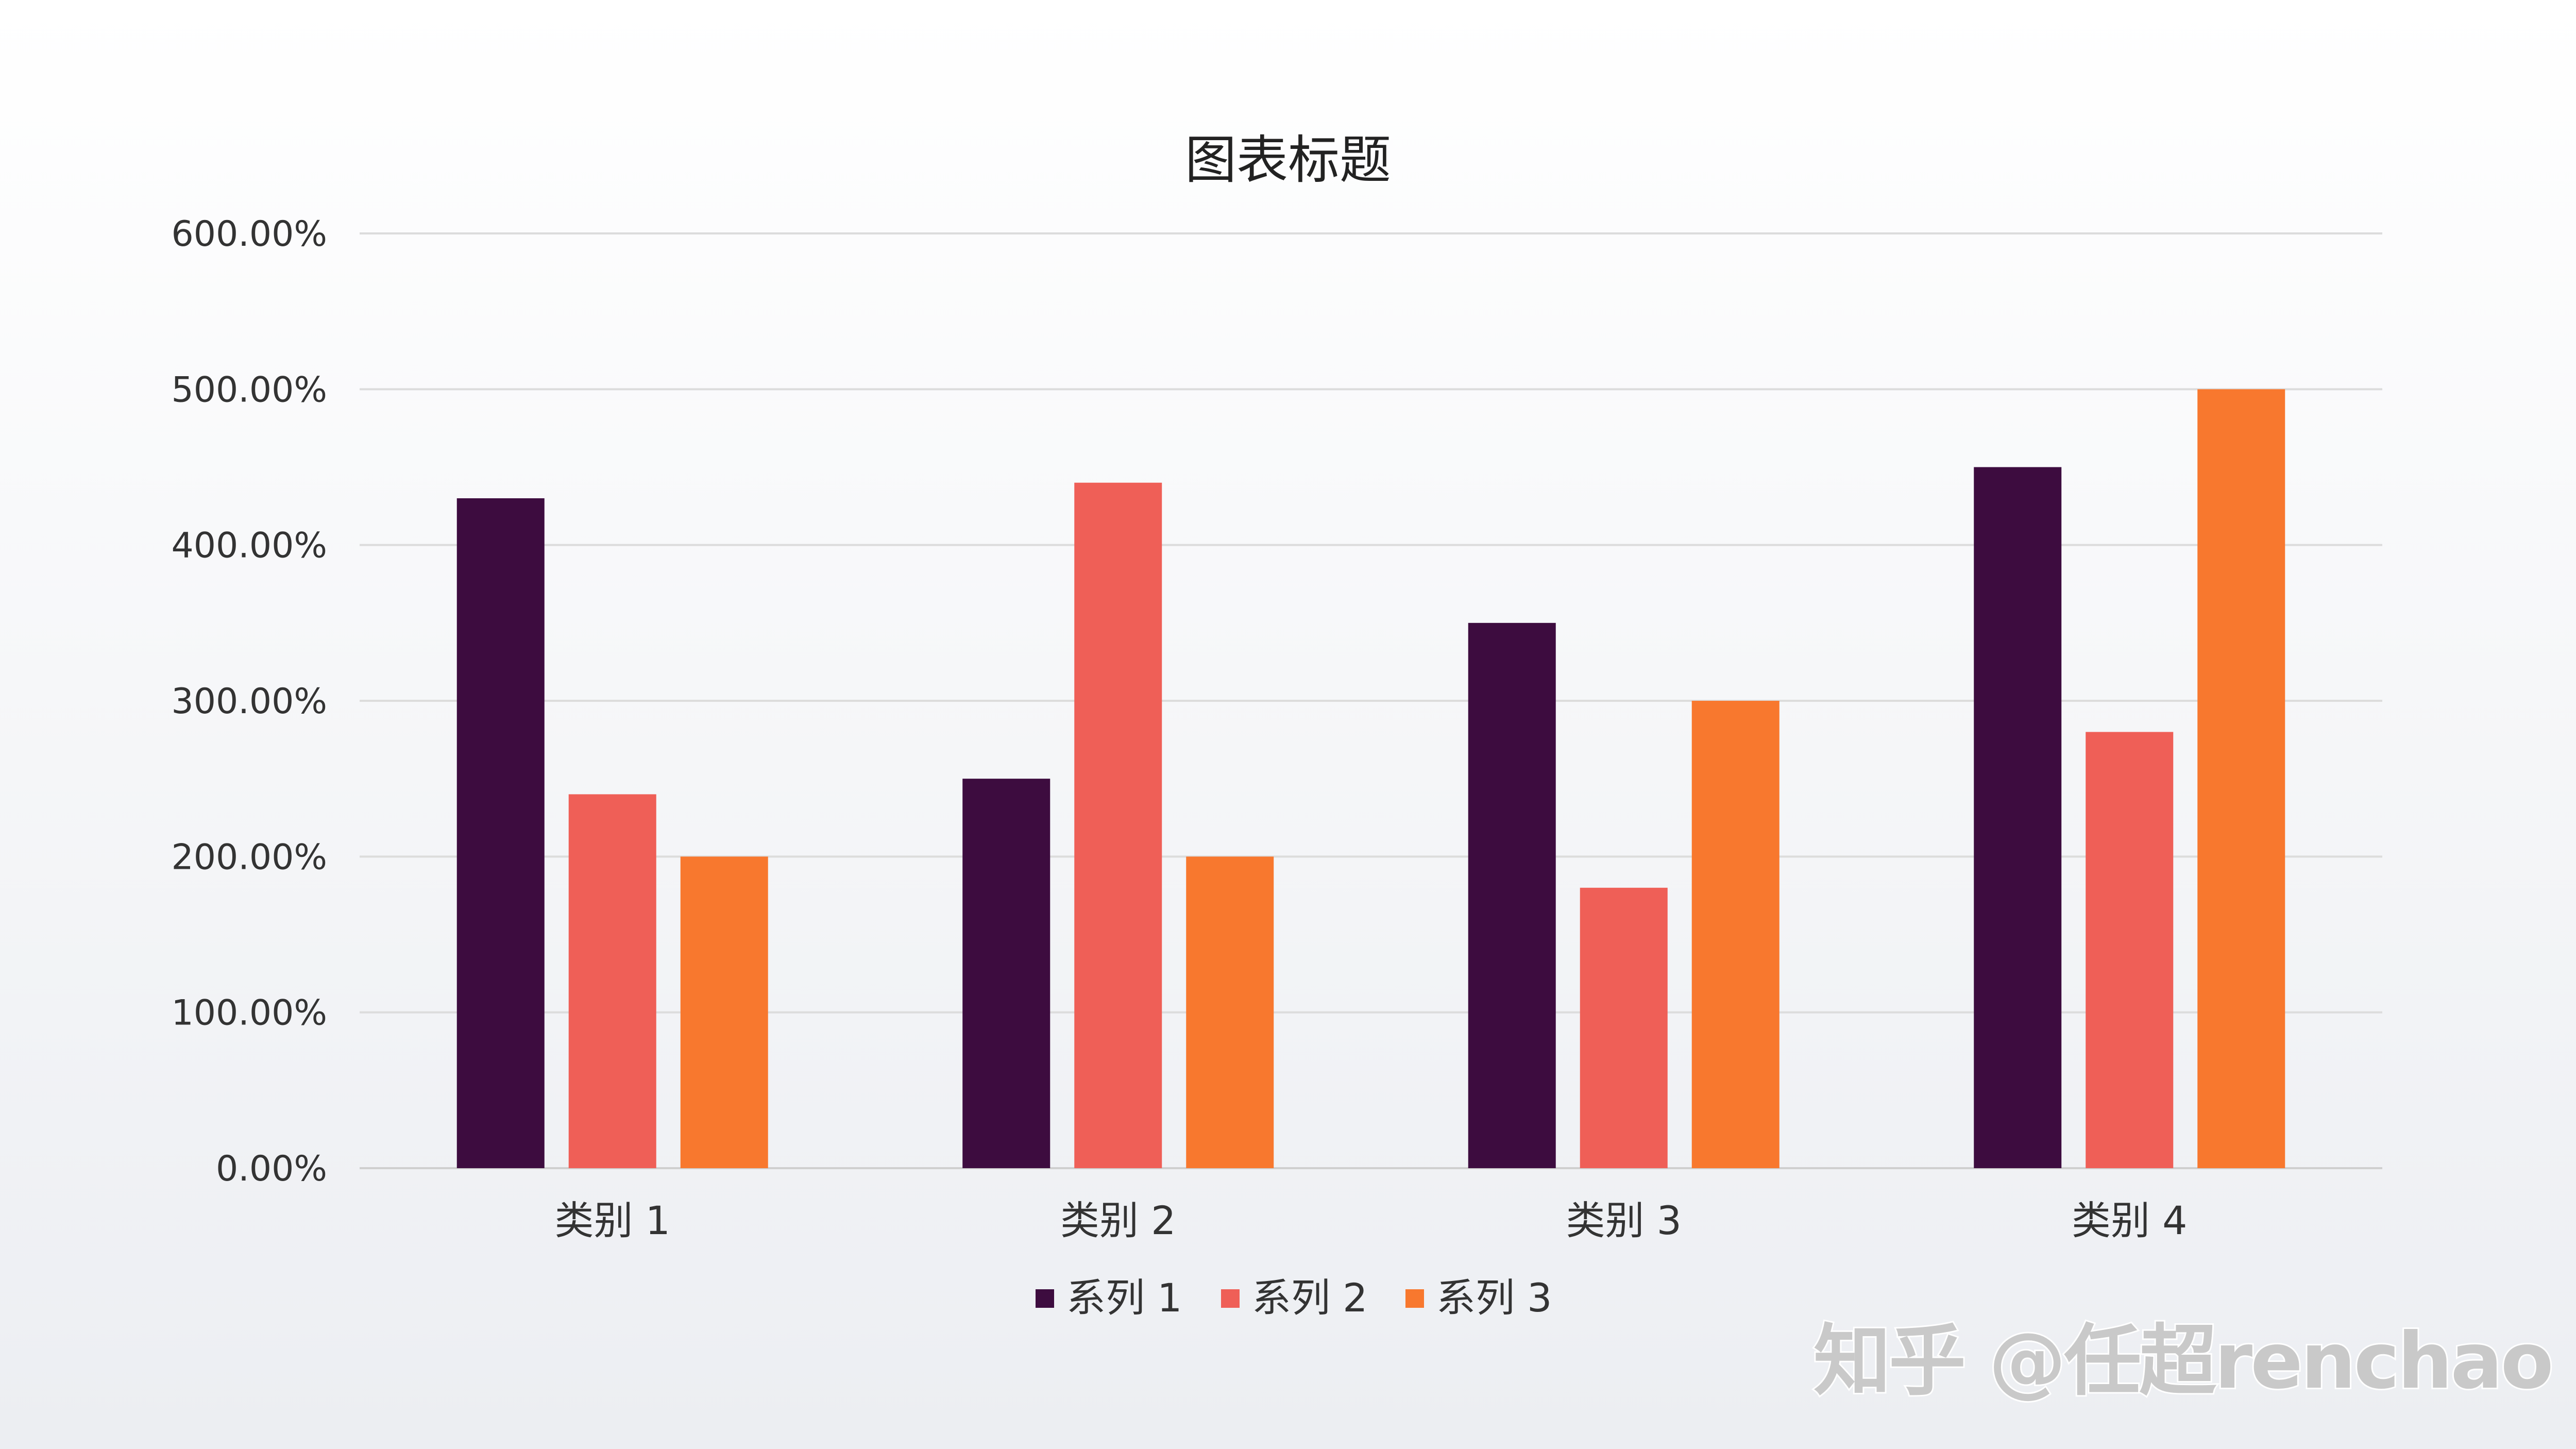  What do you see at coordinates (1310, 1298) in the screenshot?
I see `legend-label: 系列 2` at bounding box center [1310, 1298].